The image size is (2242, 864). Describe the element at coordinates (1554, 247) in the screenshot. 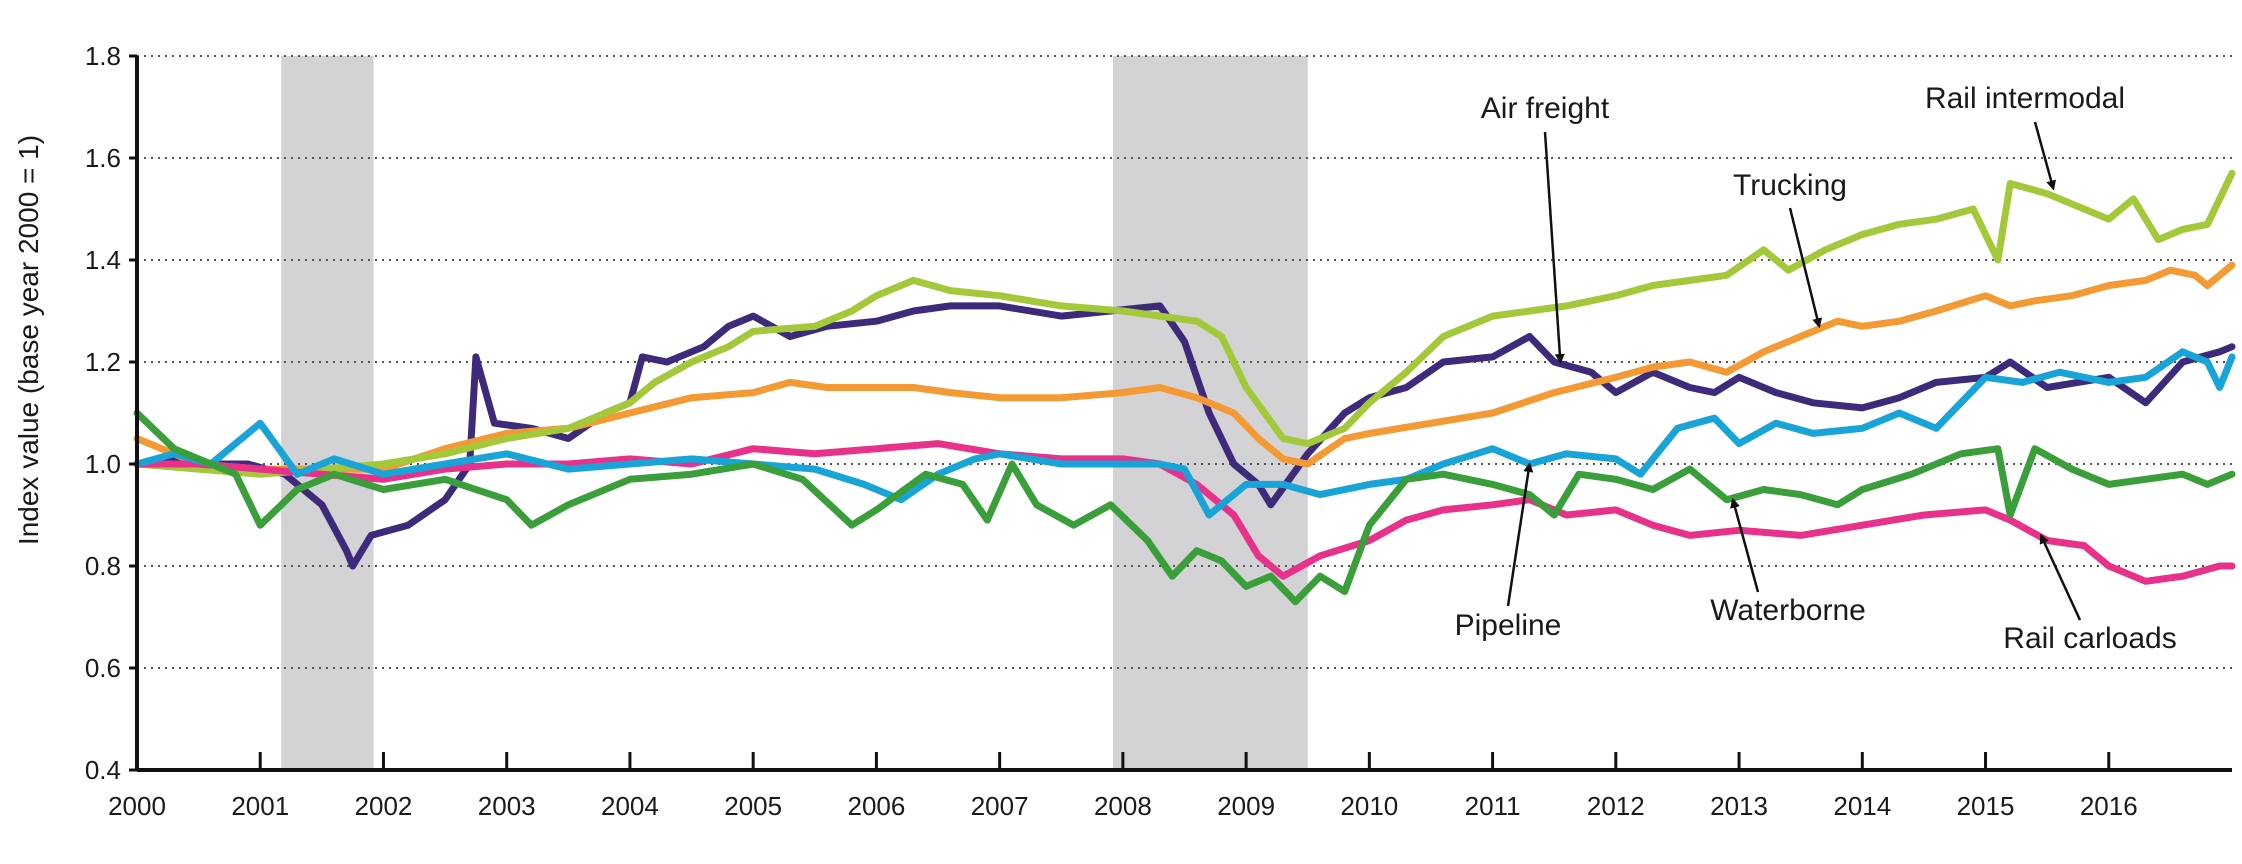

I see `annotation-arrow-air-freight` at that location.